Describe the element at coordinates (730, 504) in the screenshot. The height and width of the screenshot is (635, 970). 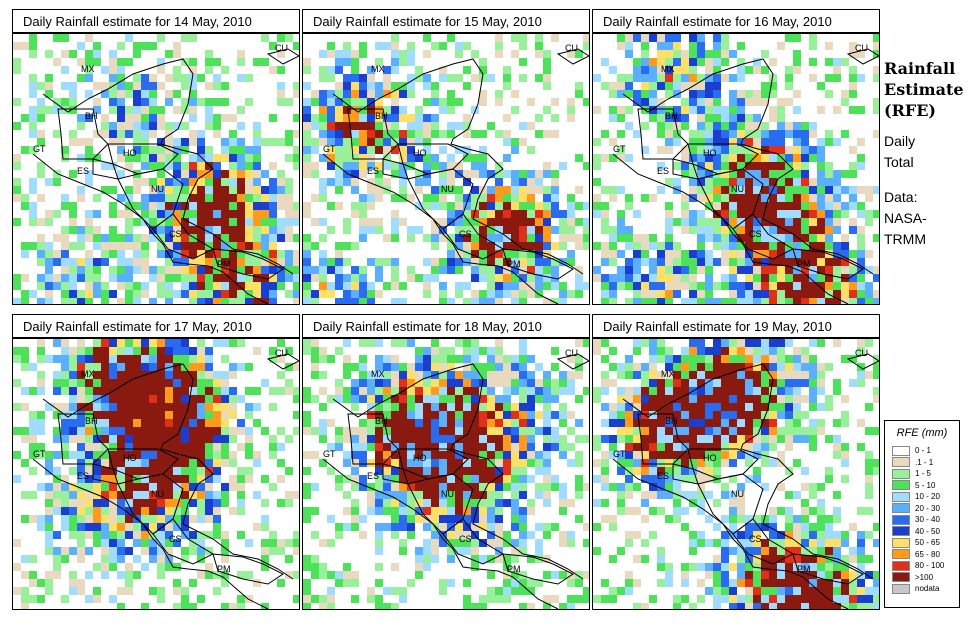
I see `country-border` at that location.